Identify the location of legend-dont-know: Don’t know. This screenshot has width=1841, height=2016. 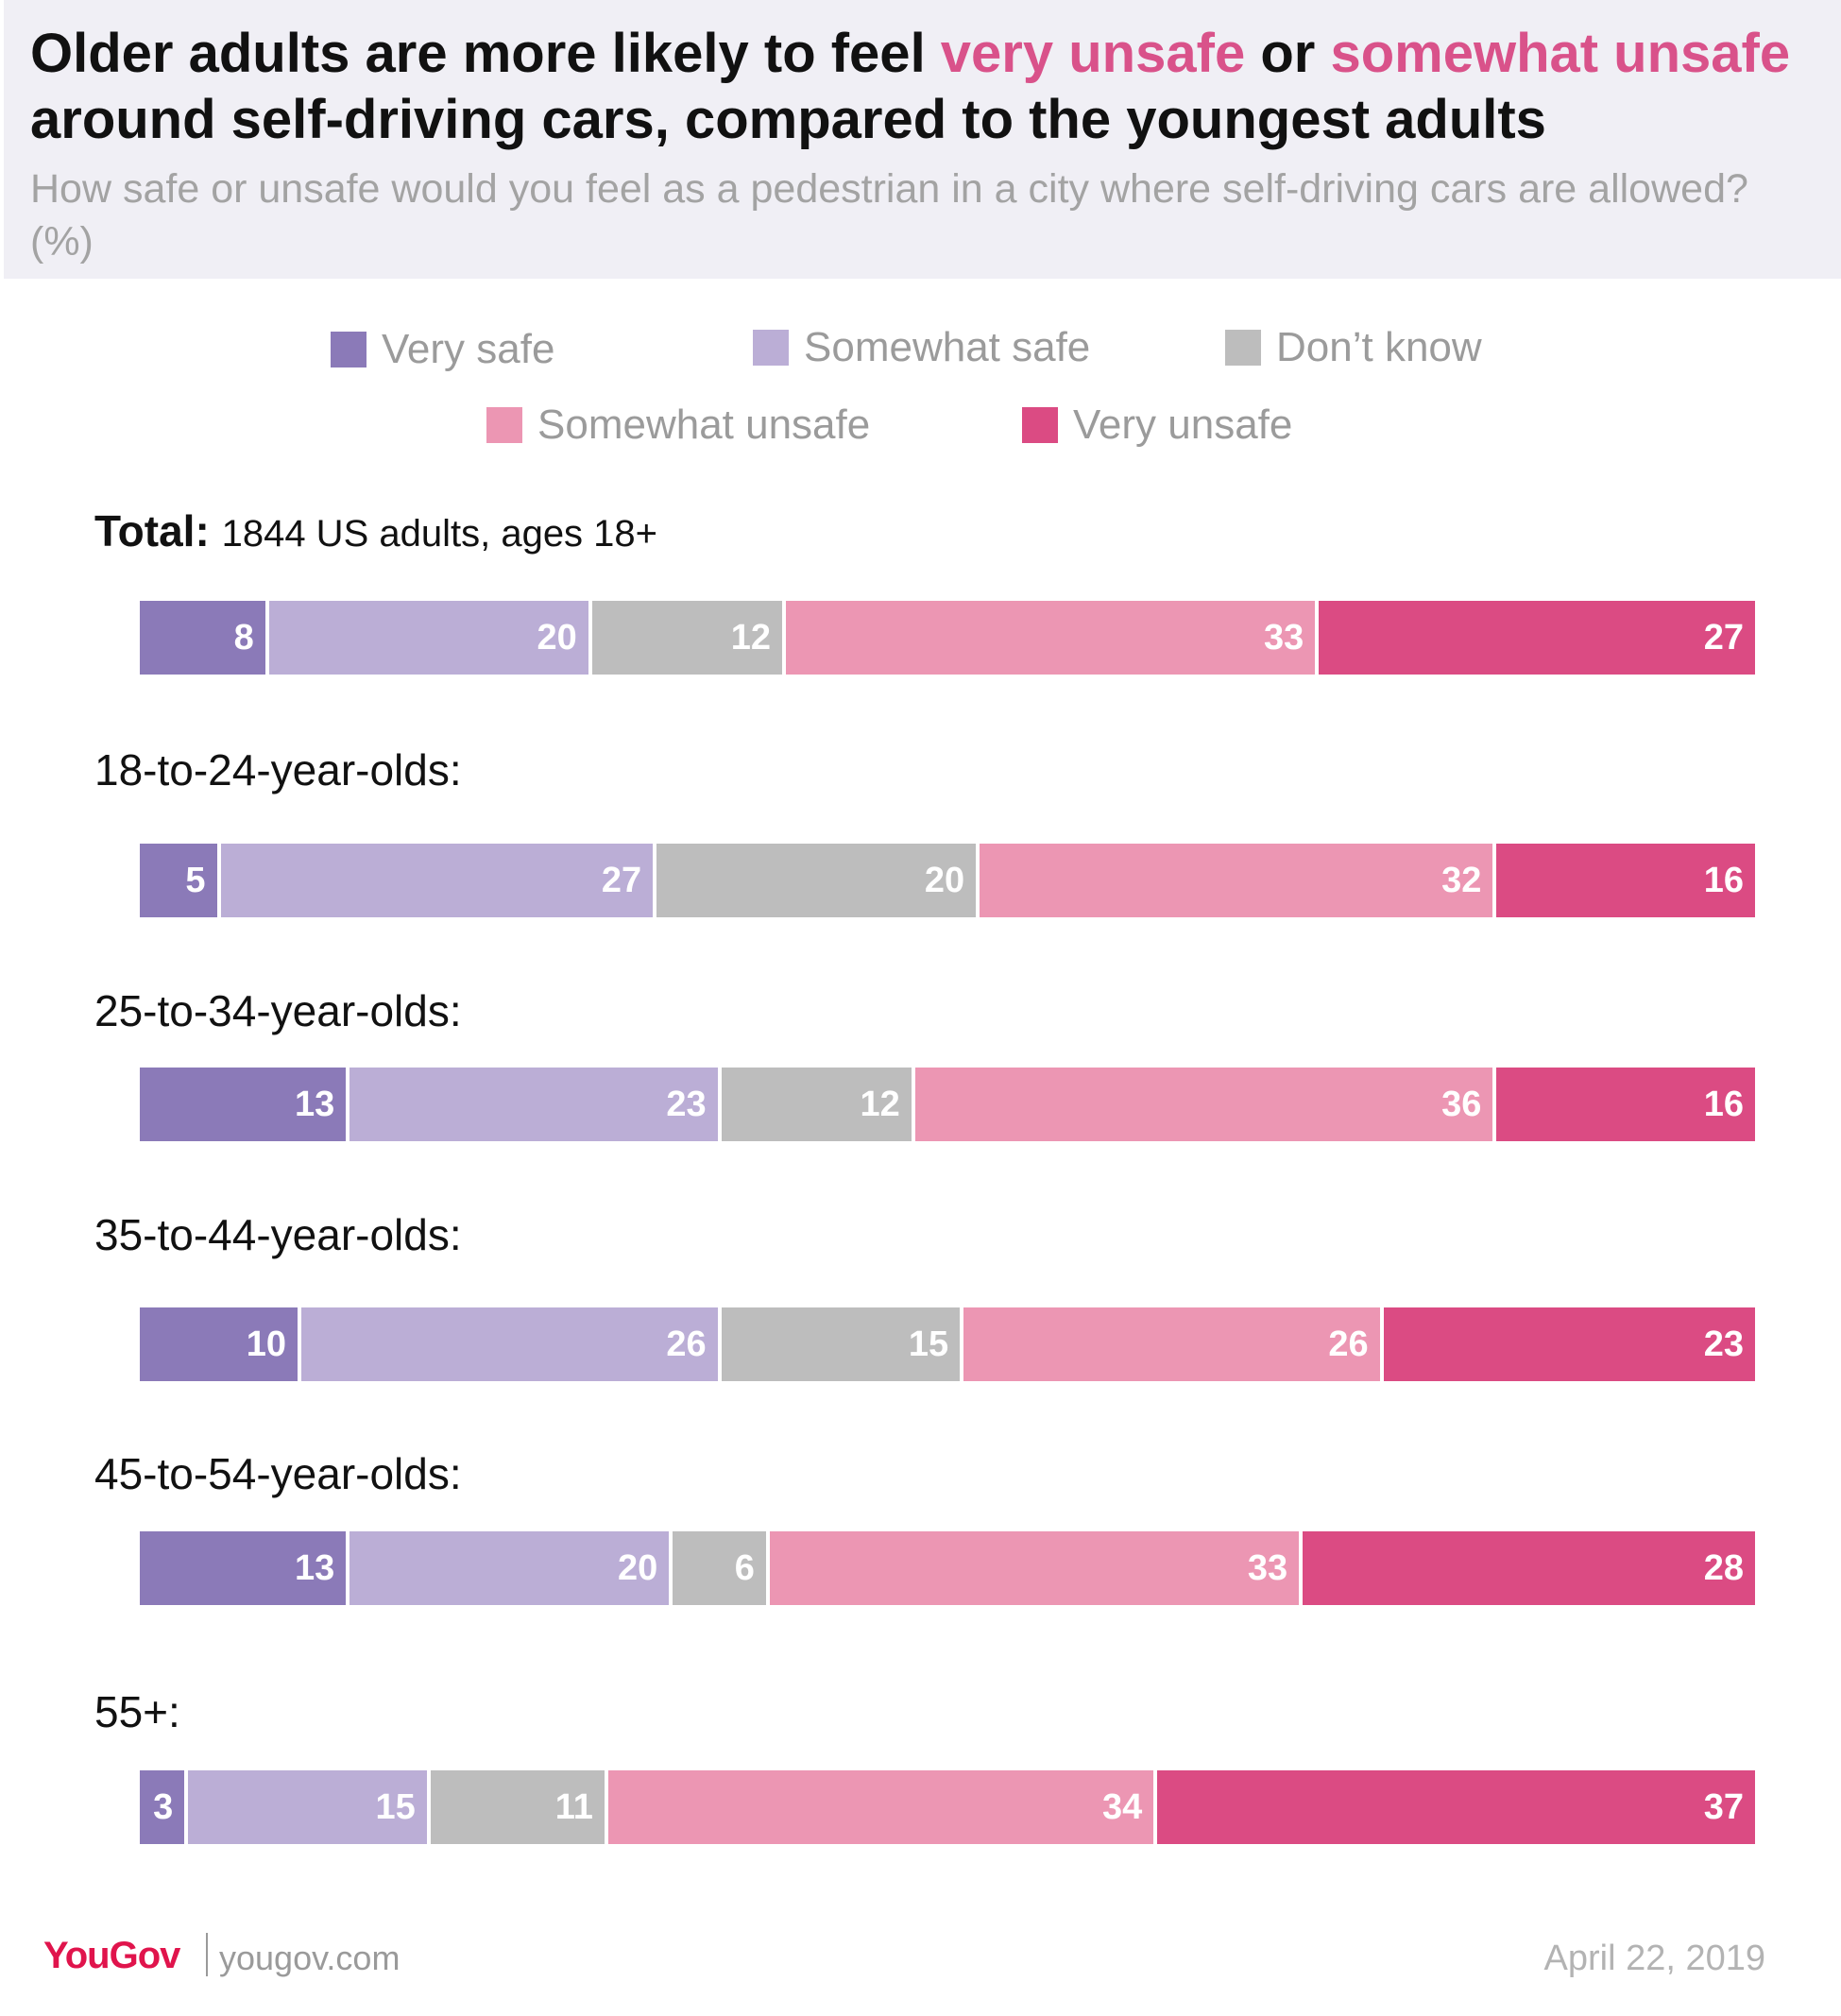
(1353, 347).